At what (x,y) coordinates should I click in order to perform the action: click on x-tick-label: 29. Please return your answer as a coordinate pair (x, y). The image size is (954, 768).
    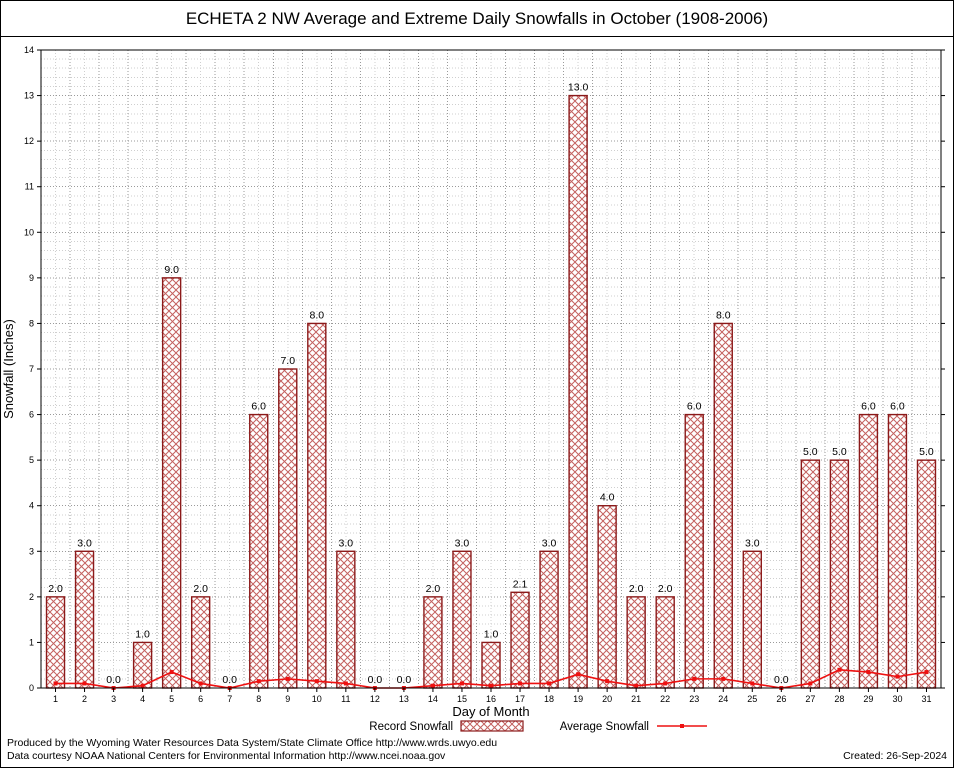
    Looking at the image, I should click on (868, 699).